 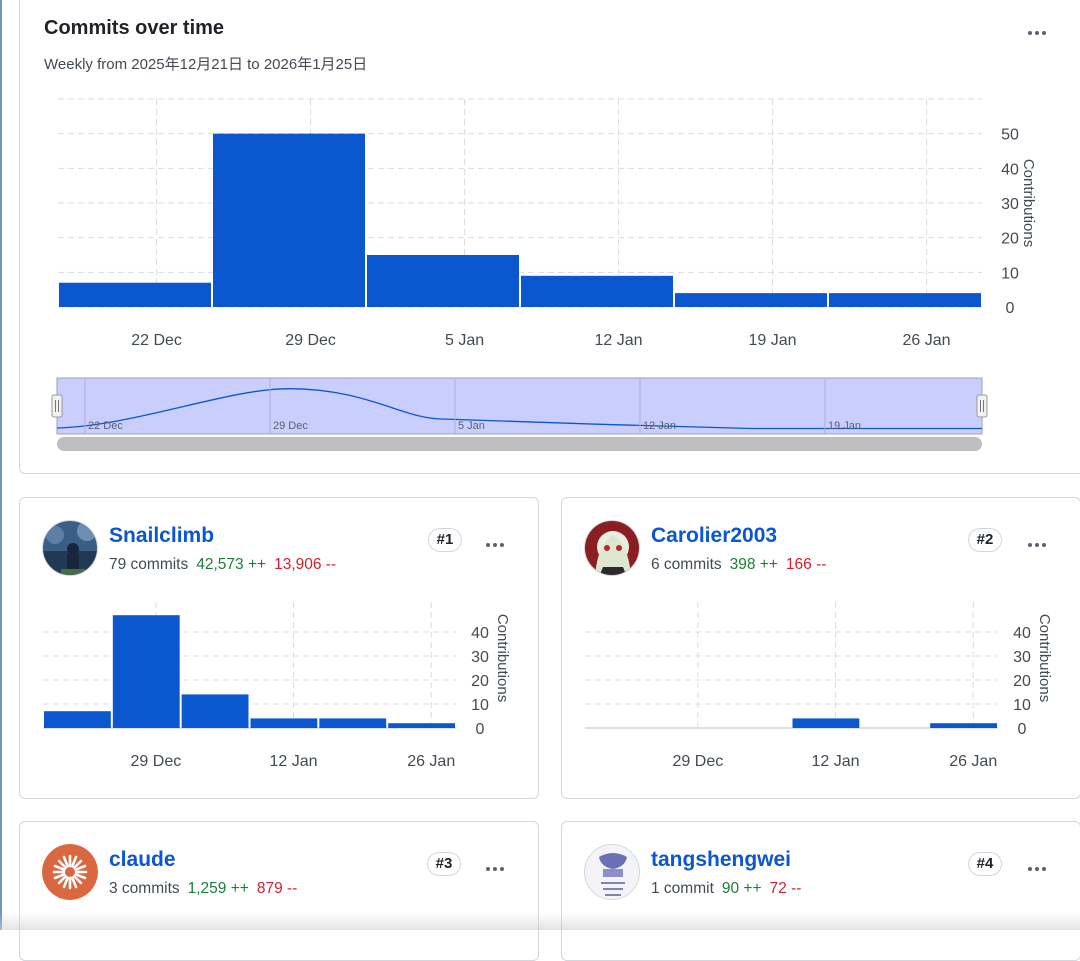 I want to click on contributor-card-3: claude 3 commits 1,259 ++ 879 -- #3, so click(x=279, y=891).